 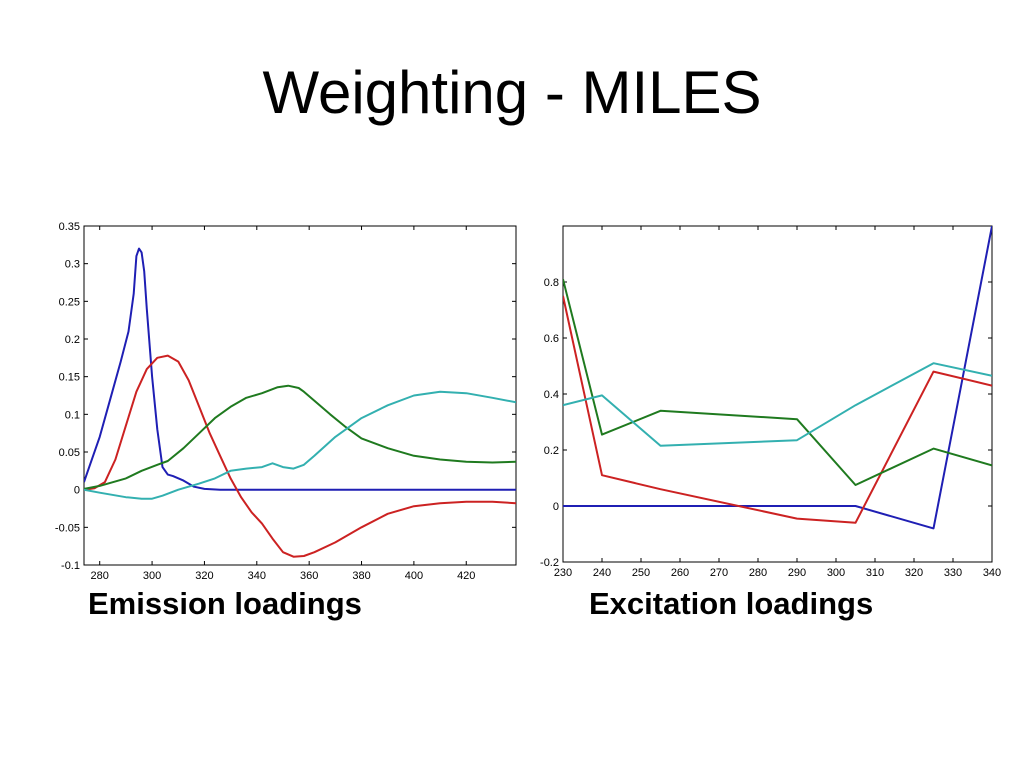 What do you see at coordinates (556, 507) in the screenshot?
I see `excitation-y-tick-label: 0` at bounding box center [556, 507].